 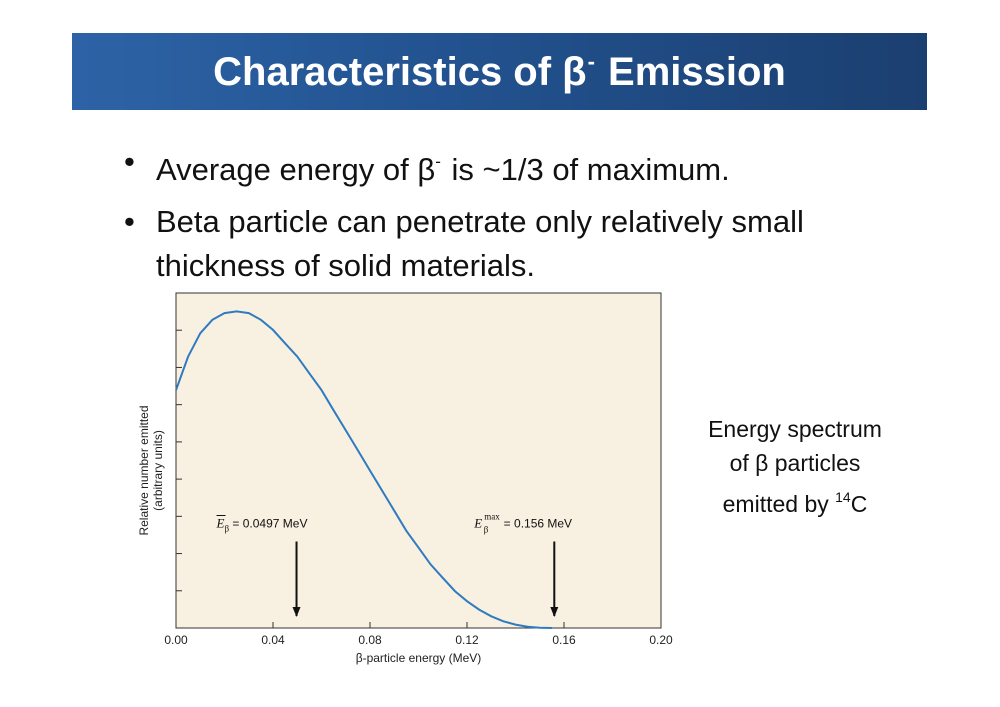 What do you see at coordinates (691, 71) in the screenshot?
I see `title-suffix: Emission` at bounding box center [691, 71].